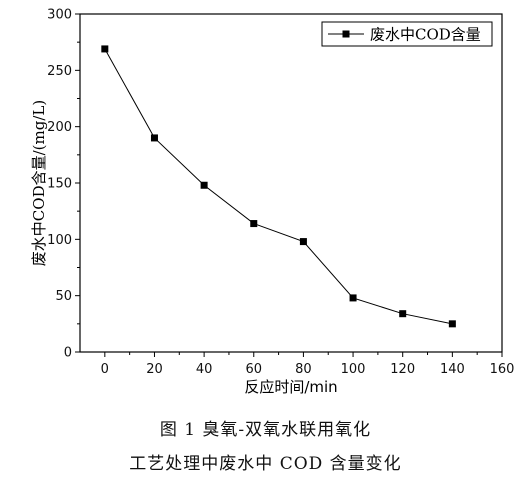 The height and width of the screenshot is (483, 531). I want to click on x-tick-label: 0, so click(105, 369).